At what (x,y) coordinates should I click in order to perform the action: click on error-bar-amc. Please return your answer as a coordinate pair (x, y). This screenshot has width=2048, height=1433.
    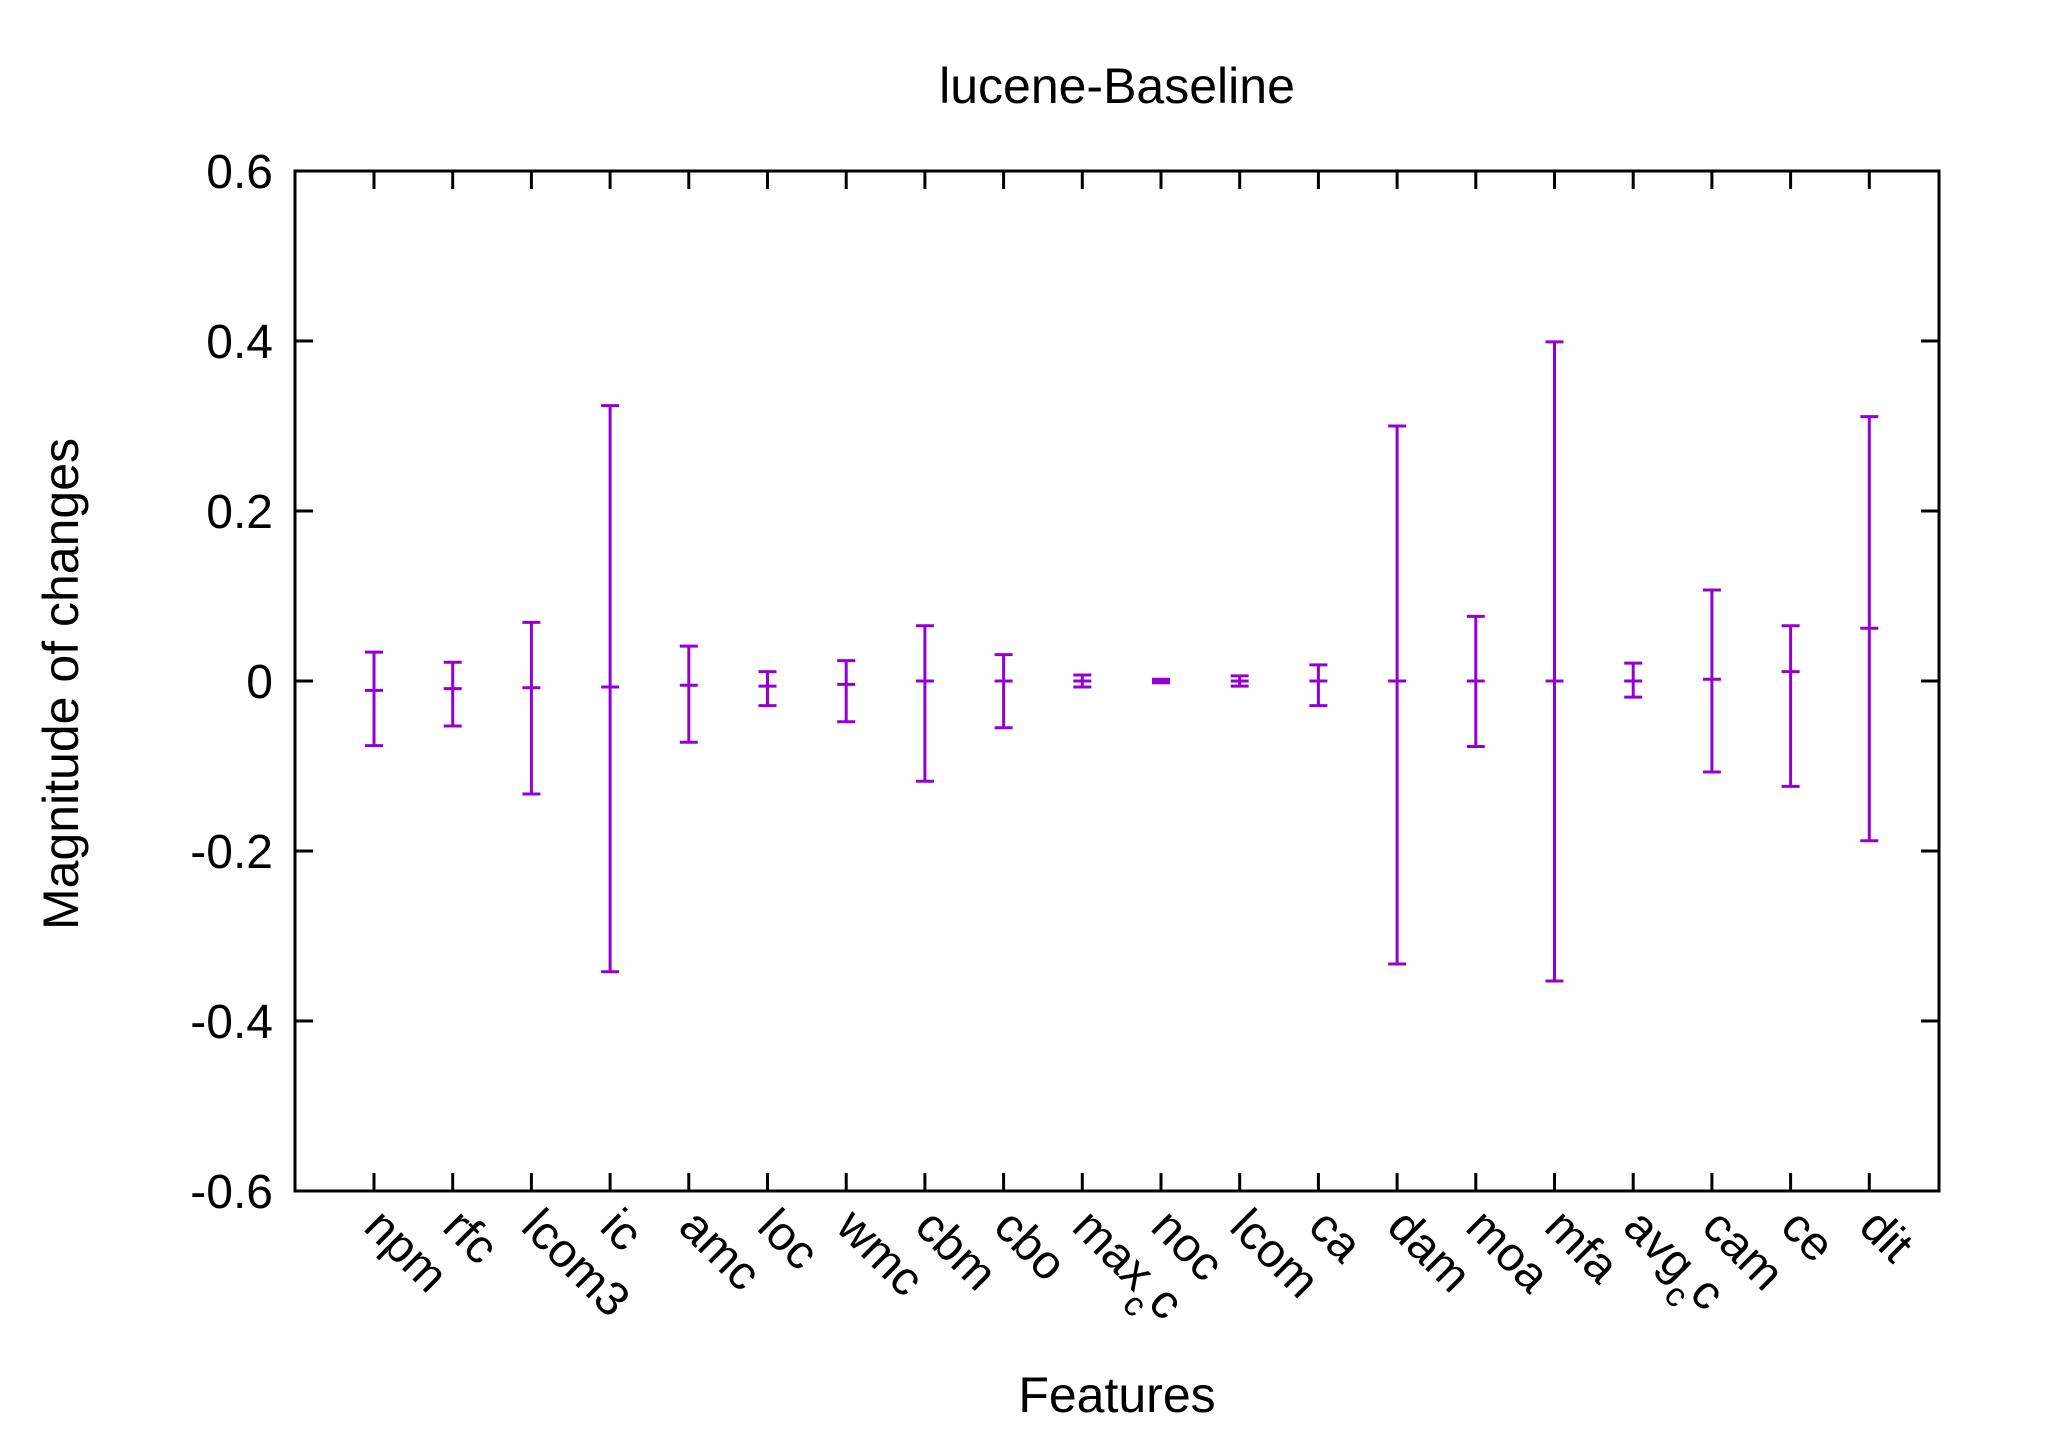
    Looking at the image, I should click on (688, 694).